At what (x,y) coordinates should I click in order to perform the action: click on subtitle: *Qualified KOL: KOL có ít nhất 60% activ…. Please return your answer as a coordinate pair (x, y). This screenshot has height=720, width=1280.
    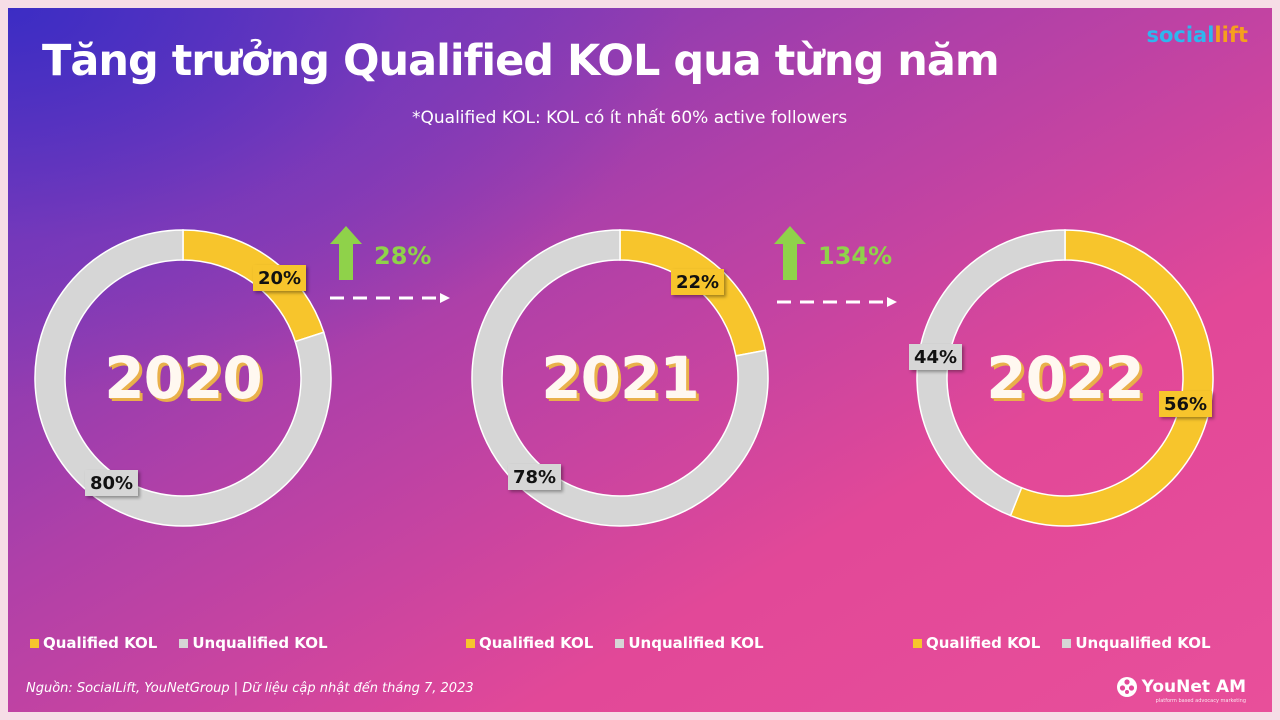
    Looking at the image, I should click on (630, 118).